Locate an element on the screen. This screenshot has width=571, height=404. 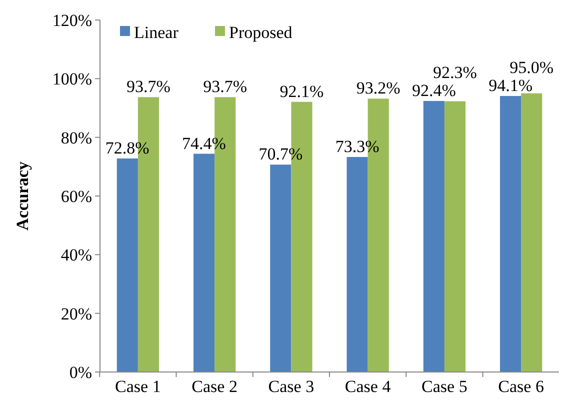
x-tick-label: Case 3 is located at coordinates (291, 386).